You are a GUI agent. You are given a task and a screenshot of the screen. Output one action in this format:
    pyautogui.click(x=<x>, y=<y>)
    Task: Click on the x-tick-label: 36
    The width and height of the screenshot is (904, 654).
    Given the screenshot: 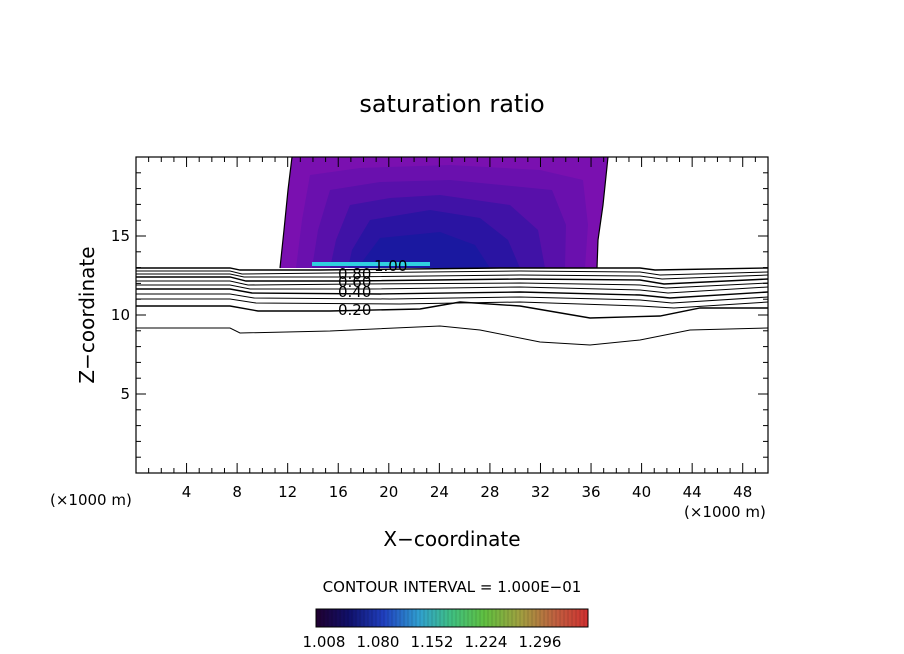 What is the action you would take?
    pyautogui.click(x=590, y=492)
    